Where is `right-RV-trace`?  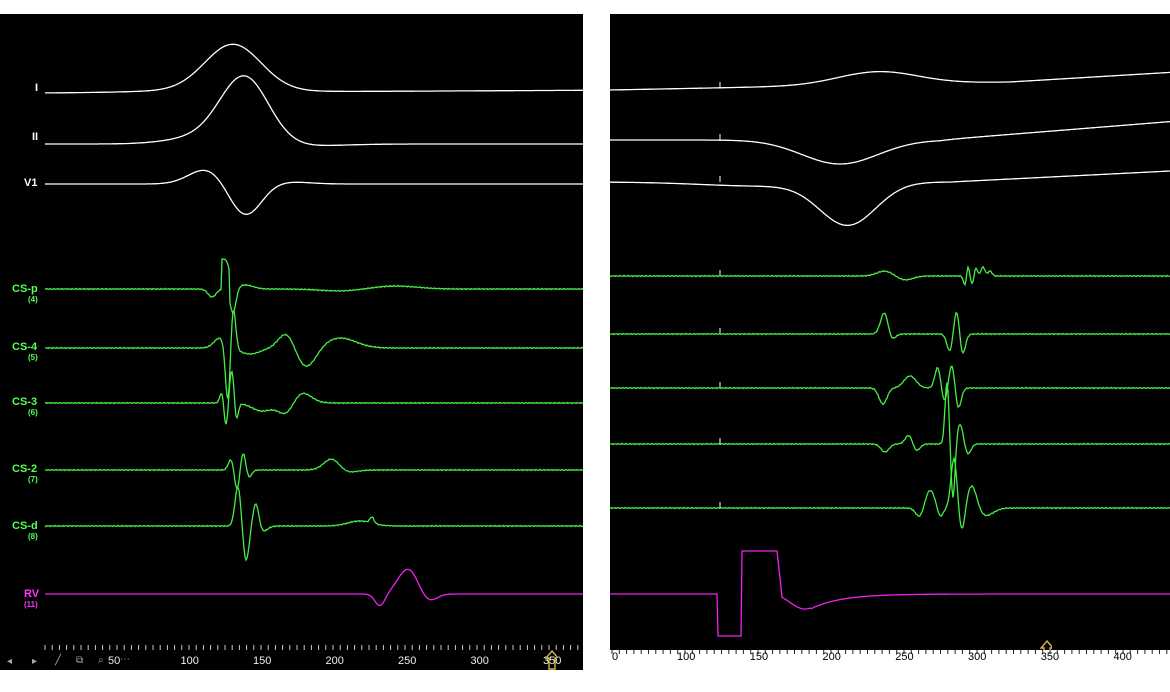 right-RV-trace is located at coordinates (890, 593).